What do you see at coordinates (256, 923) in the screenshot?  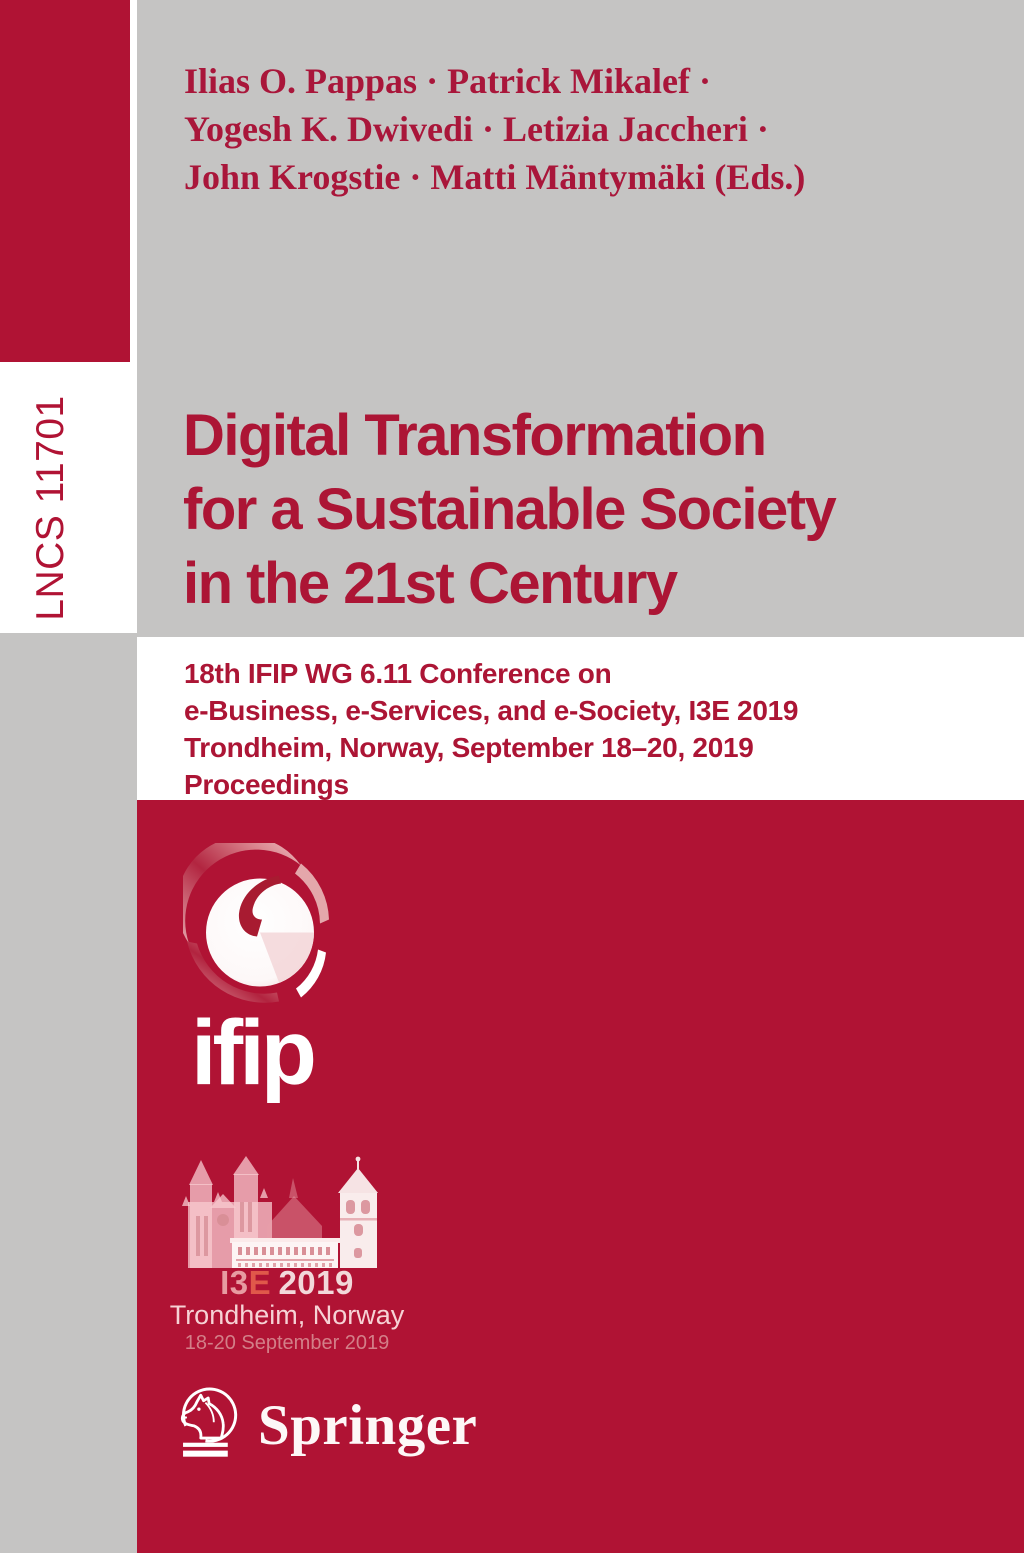 I see `ifip-globe-icon` at bounding box center [256, 923].